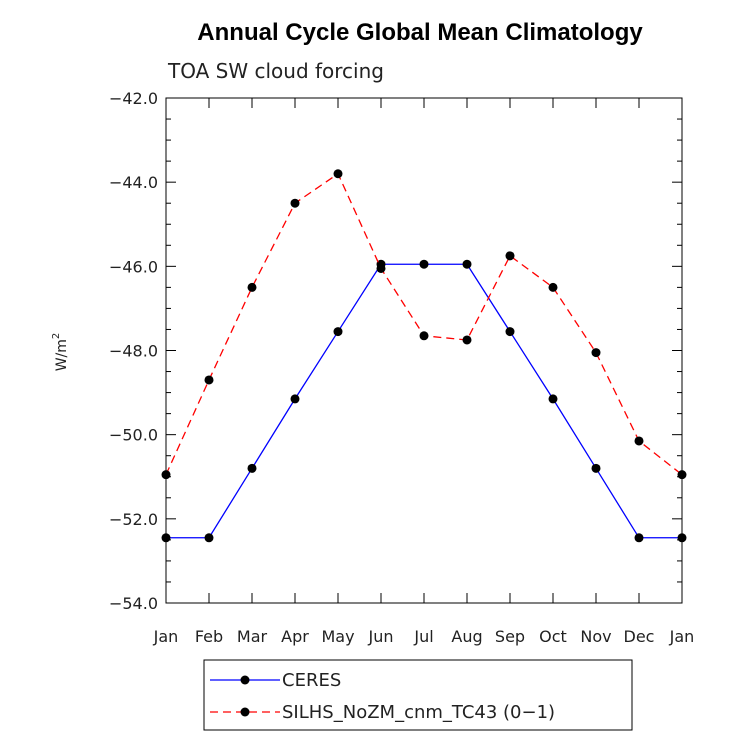 The width and height of the screenshot is (733, 734). What do you see at coordinates (245, 712) in the screenshot?
I see `legend-marker-silhs` at bounding box center [245, 712].